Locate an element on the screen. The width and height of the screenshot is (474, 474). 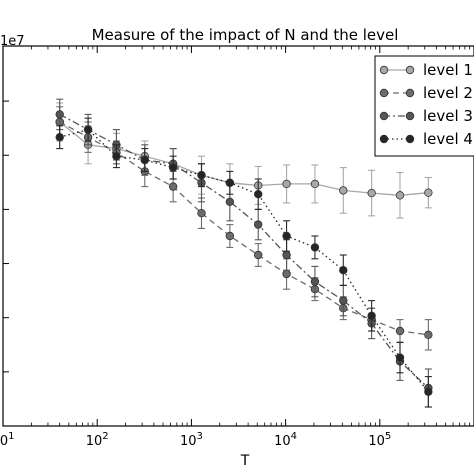
legend-box is located at coordinates (424, 106).